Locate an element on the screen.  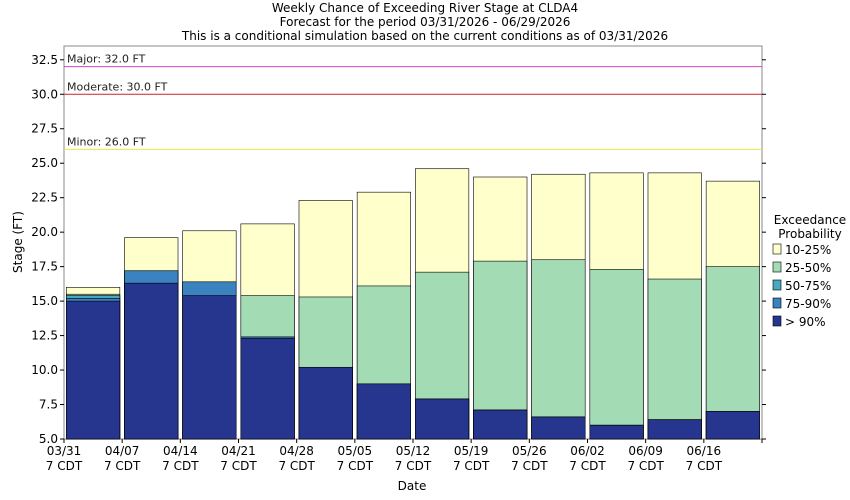
x-tick-label-tz-11: 7 CDT is located at coordinates (704, 466).